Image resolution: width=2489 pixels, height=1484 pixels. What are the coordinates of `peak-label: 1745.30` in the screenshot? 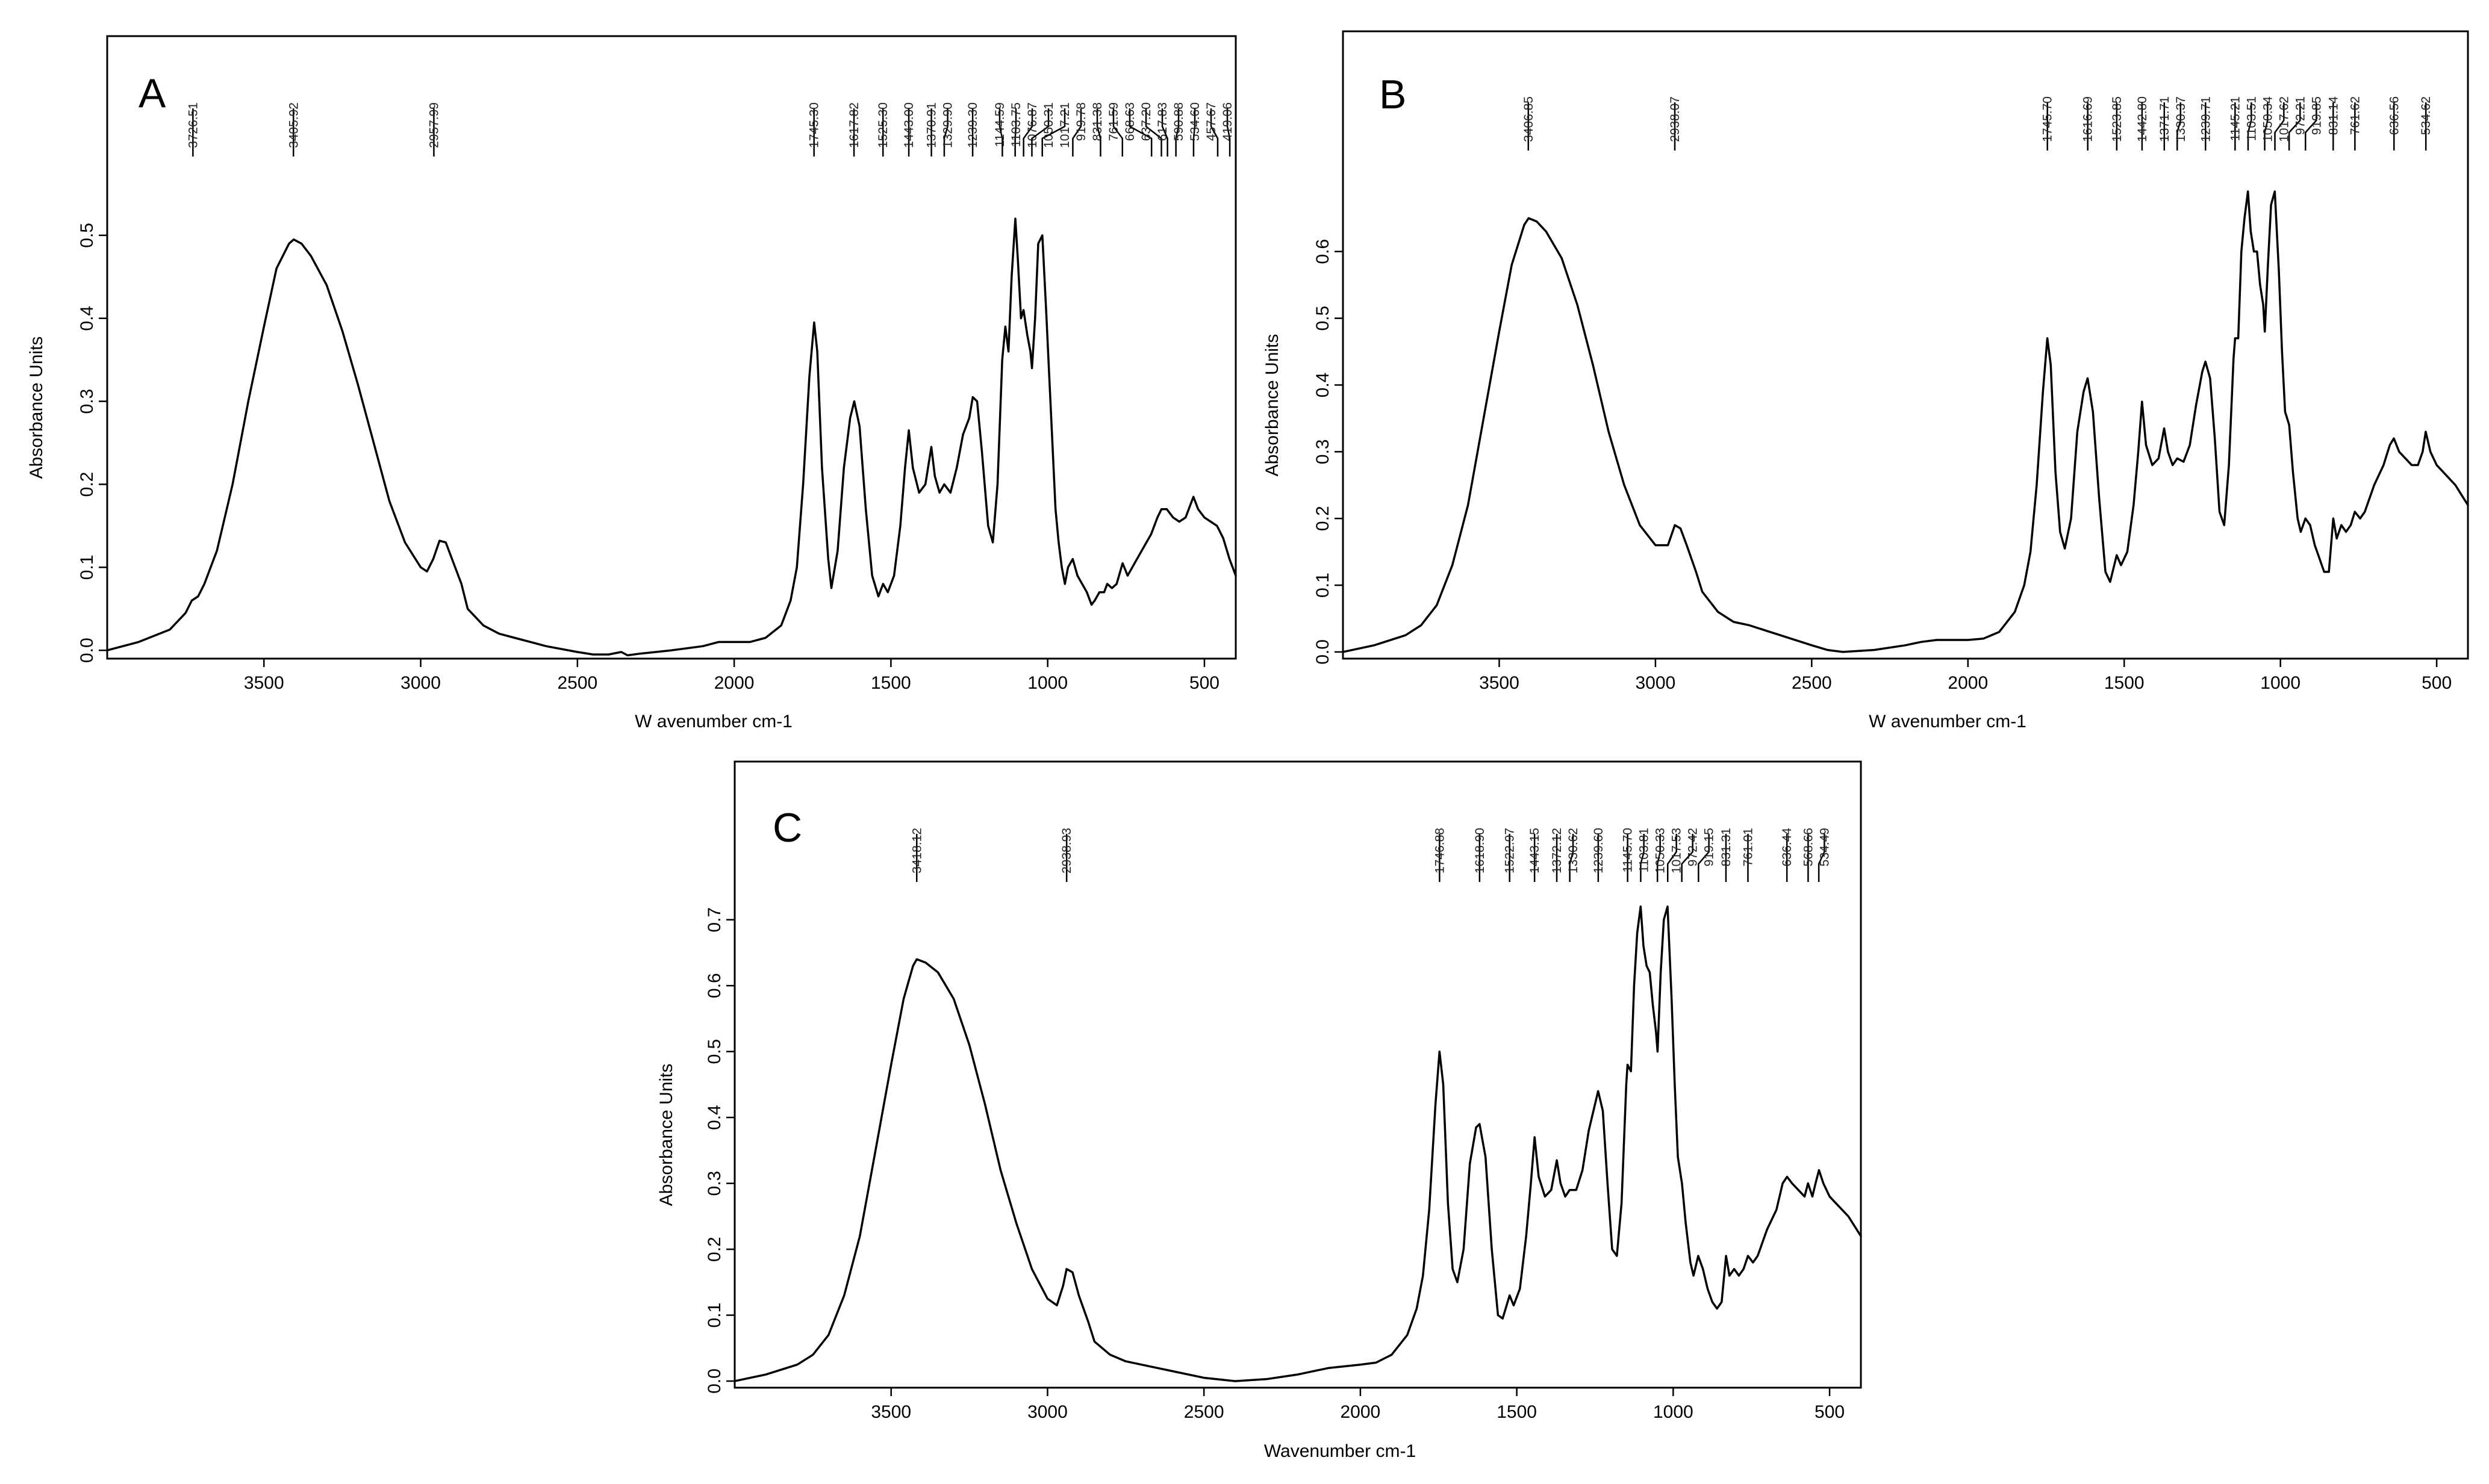 It's located at (814, 125).